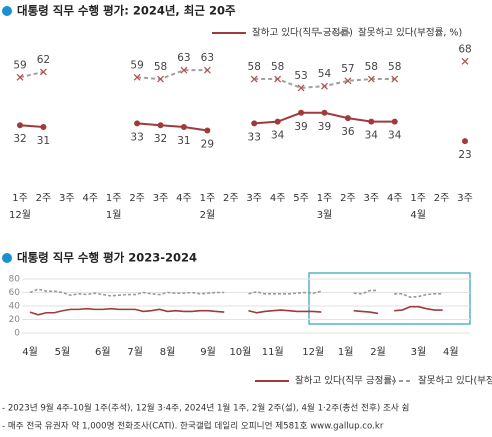  I want to click on x-tick-label: 1월, so click(346, 352).